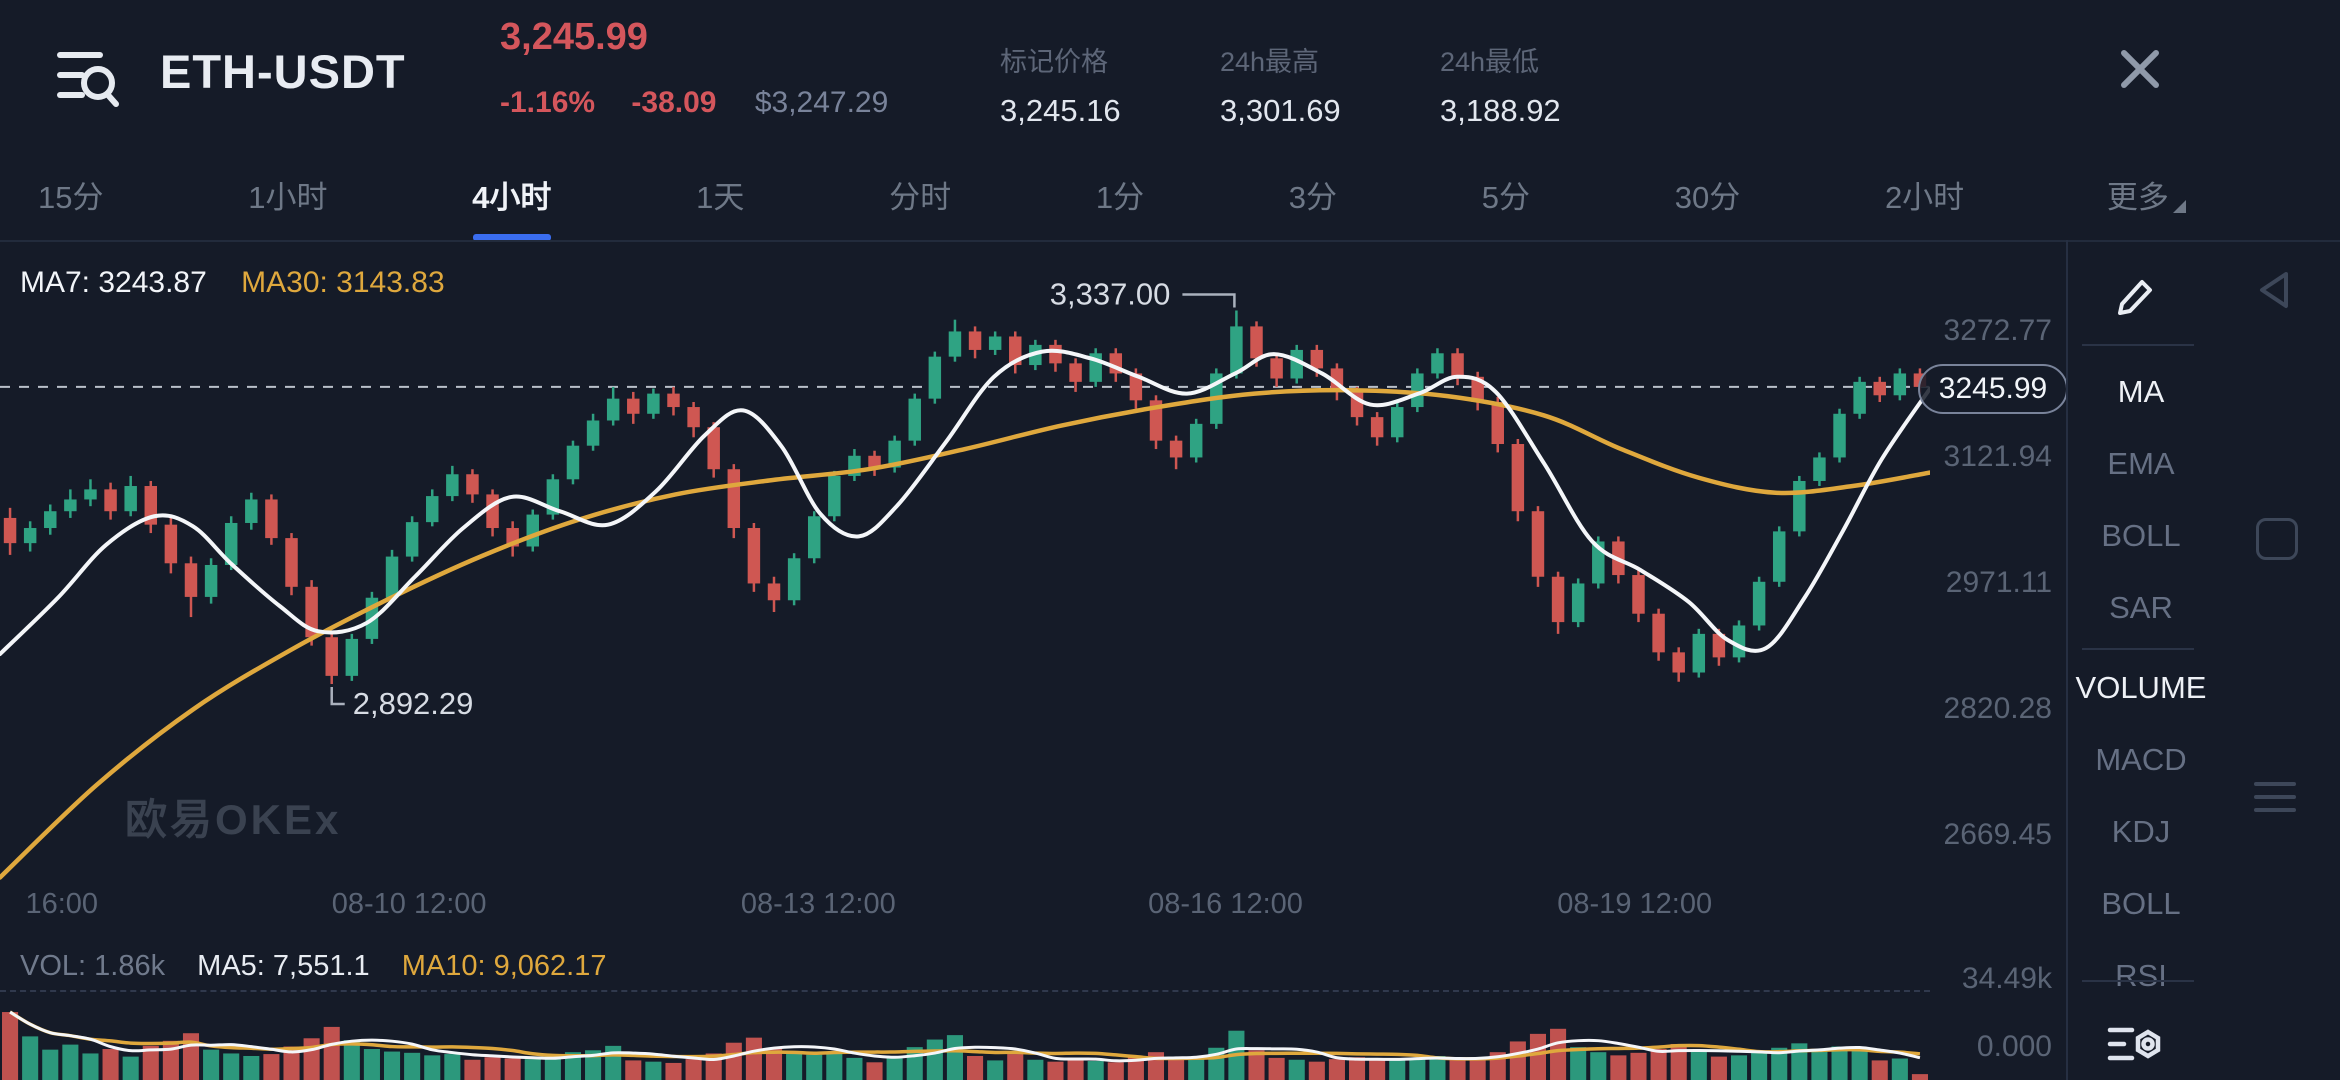  I want to click on sub-indicator-kdj: KDJ, so click(2141, 831).